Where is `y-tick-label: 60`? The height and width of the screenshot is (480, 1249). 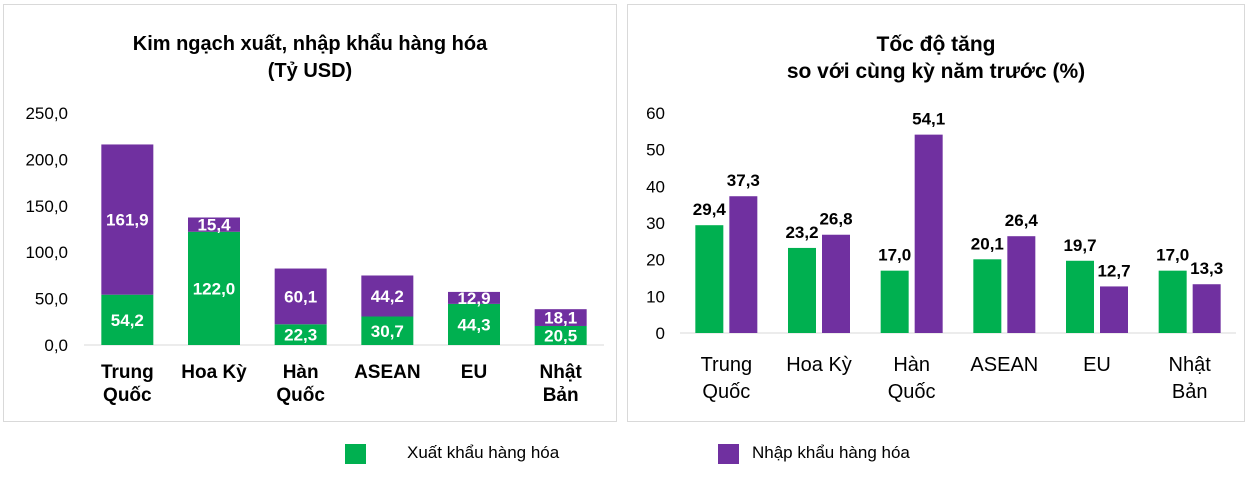 y-tick-label: 60 is located at coordinates (655, 113).